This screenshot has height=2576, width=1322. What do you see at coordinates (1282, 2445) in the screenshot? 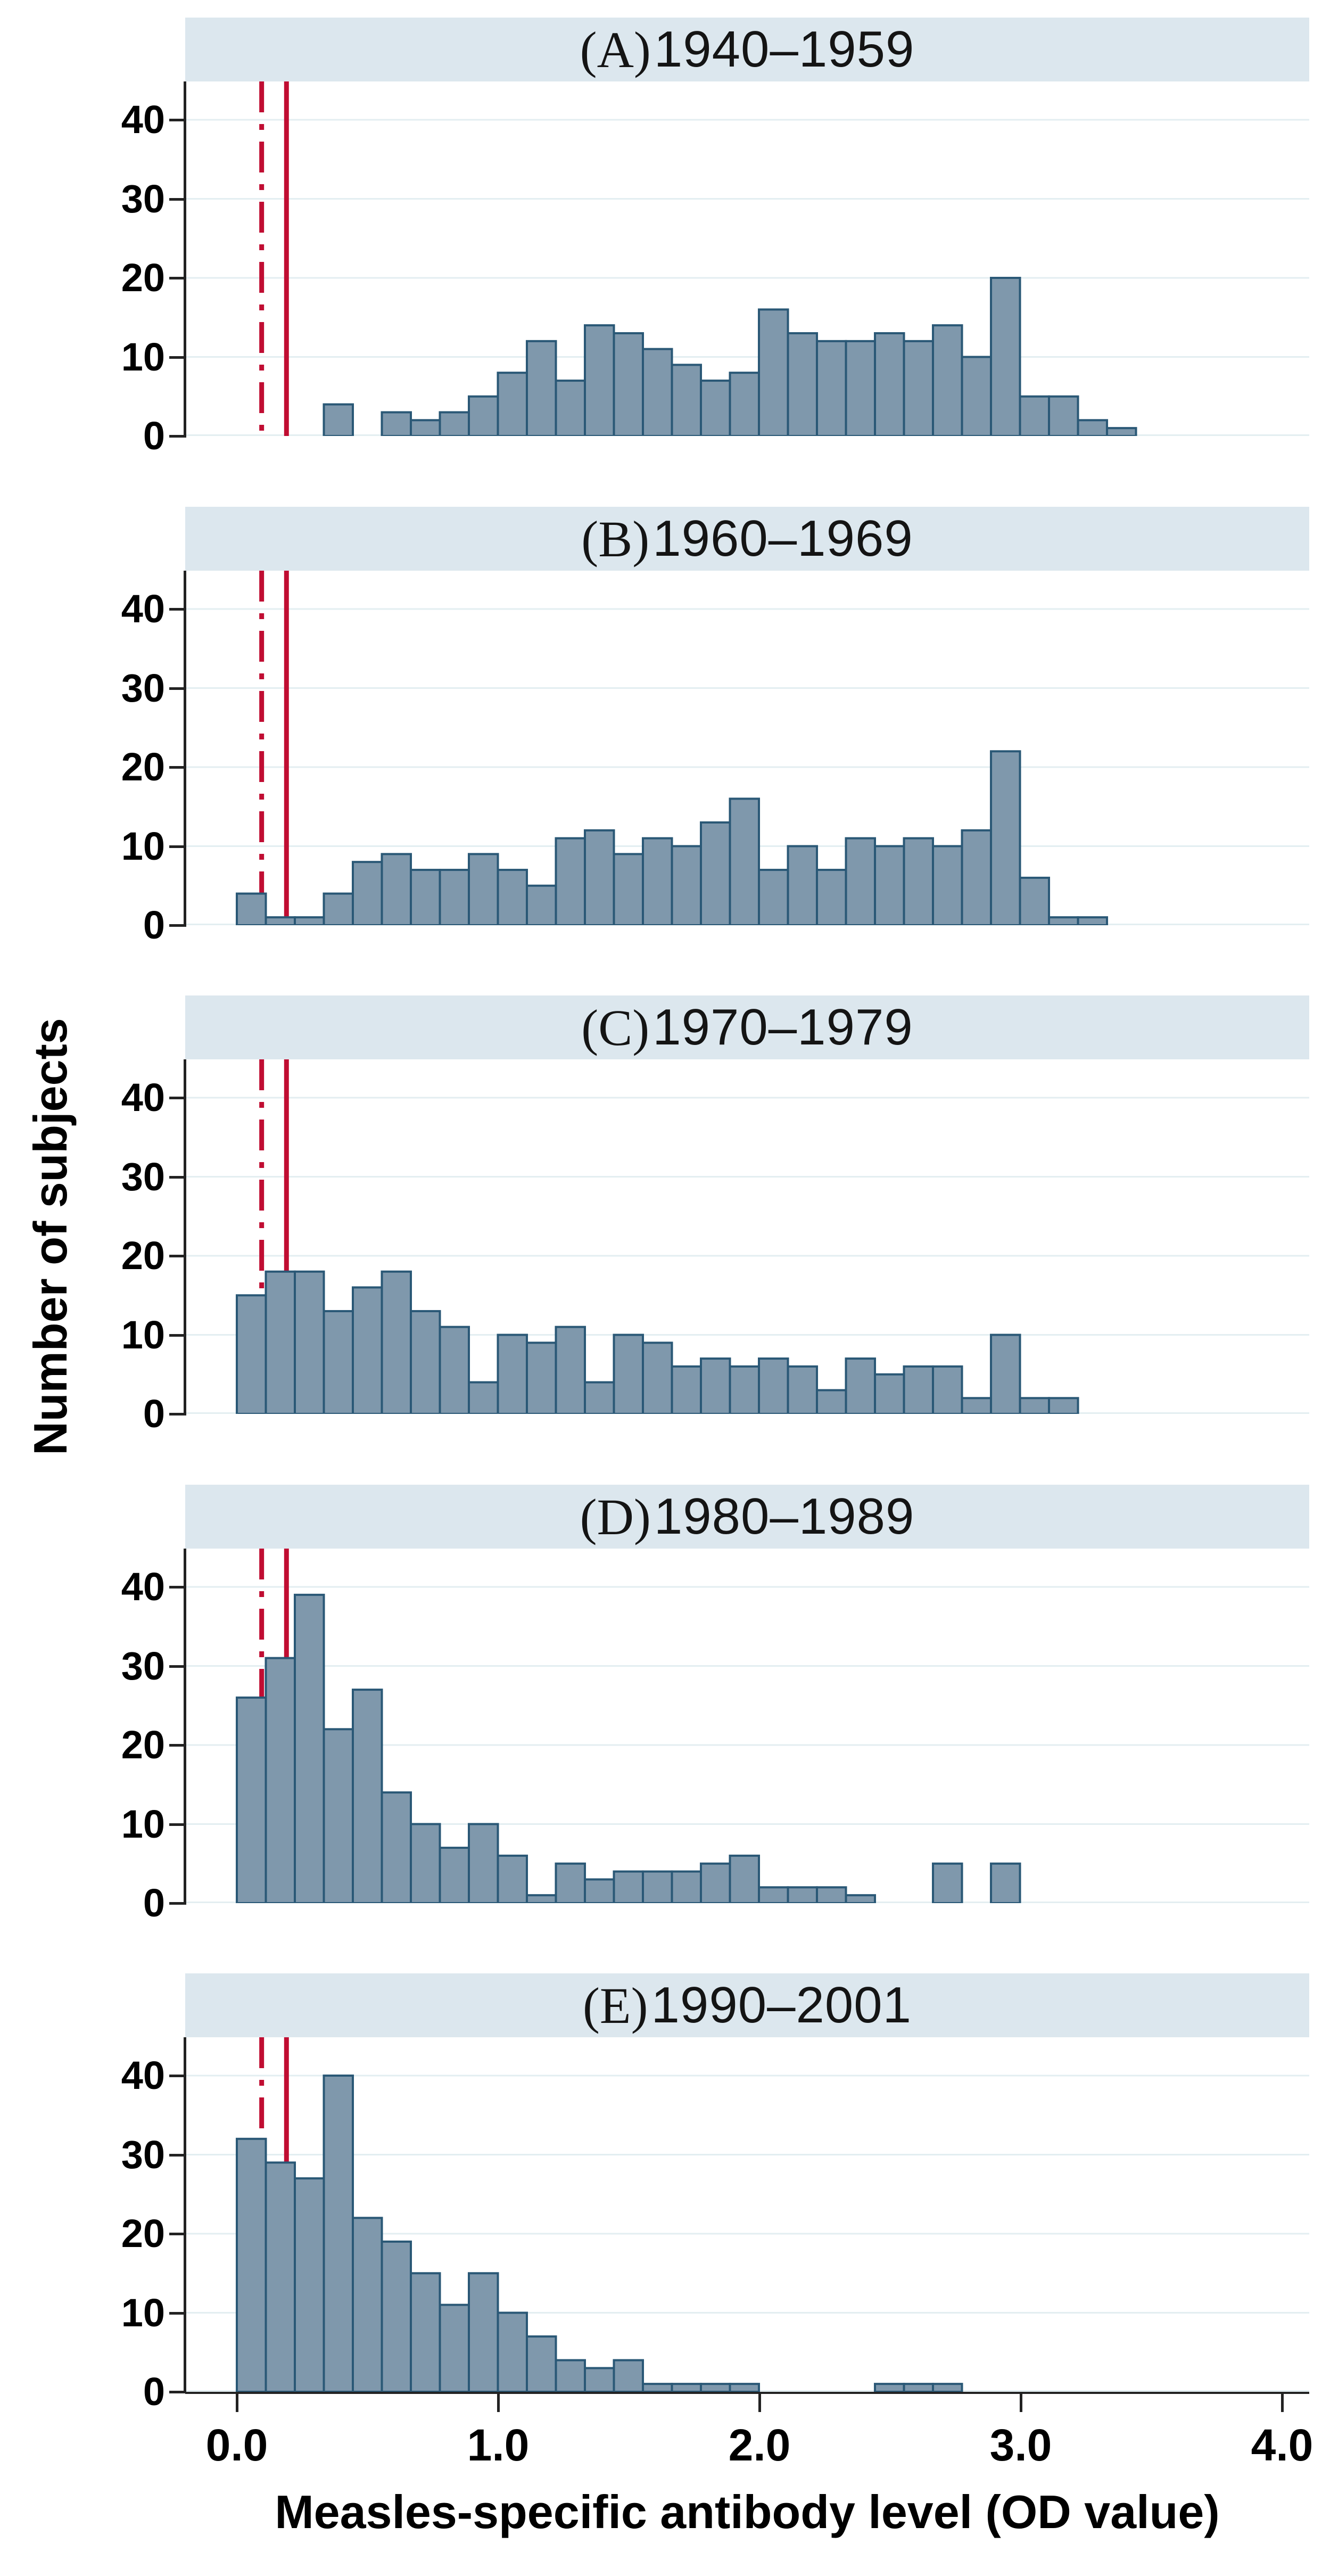
I see `x-tick-label: 4.0` at bounding box center [1282, 2445].